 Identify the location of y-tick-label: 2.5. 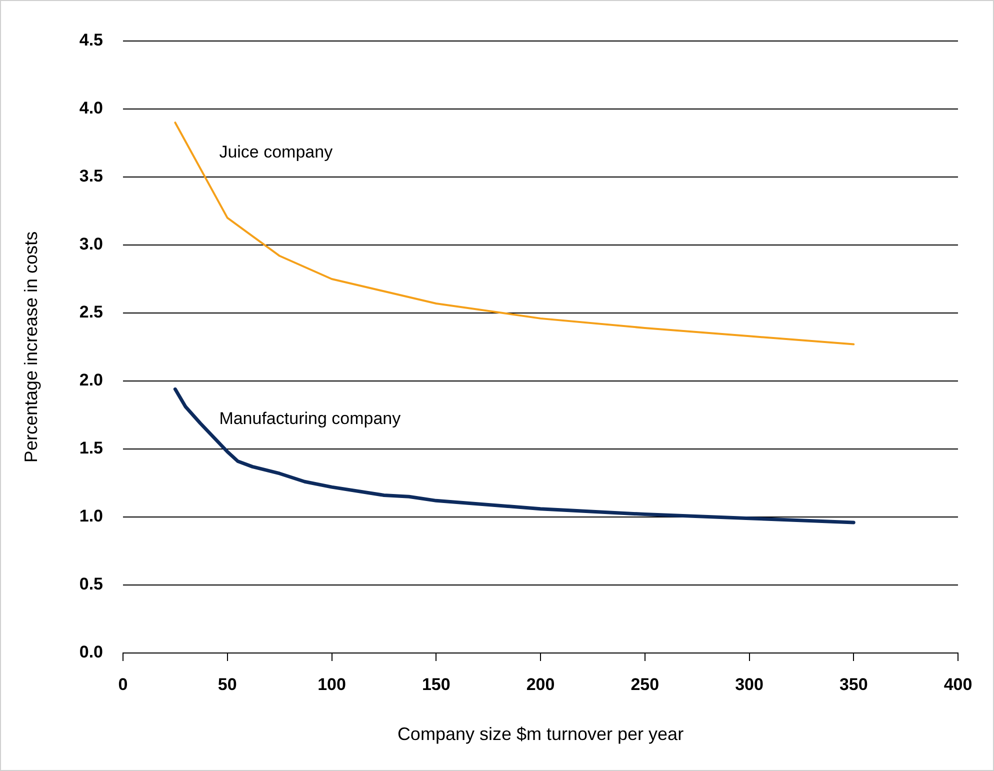
(91, 312).